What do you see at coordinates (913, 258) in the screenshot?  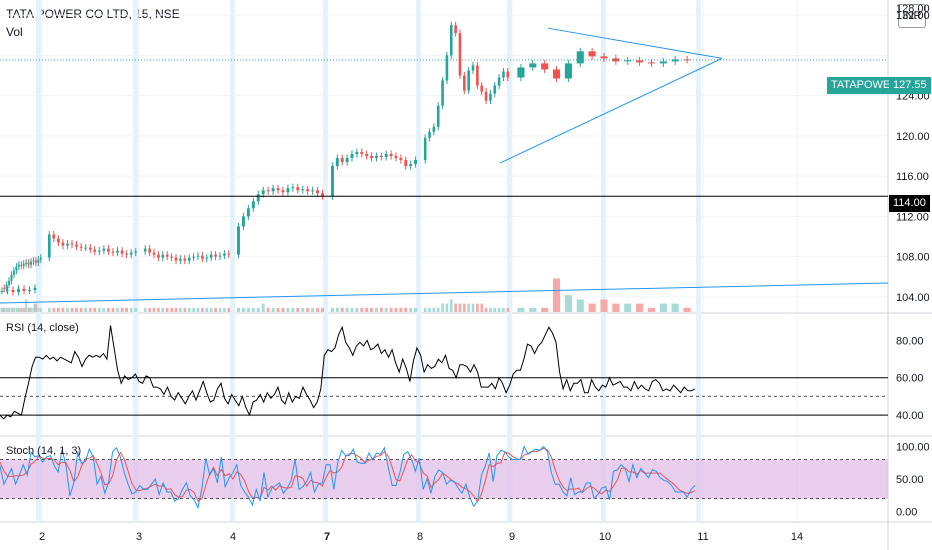 I see `price-tick-label: 108.00` at bounding box center [913, 258].